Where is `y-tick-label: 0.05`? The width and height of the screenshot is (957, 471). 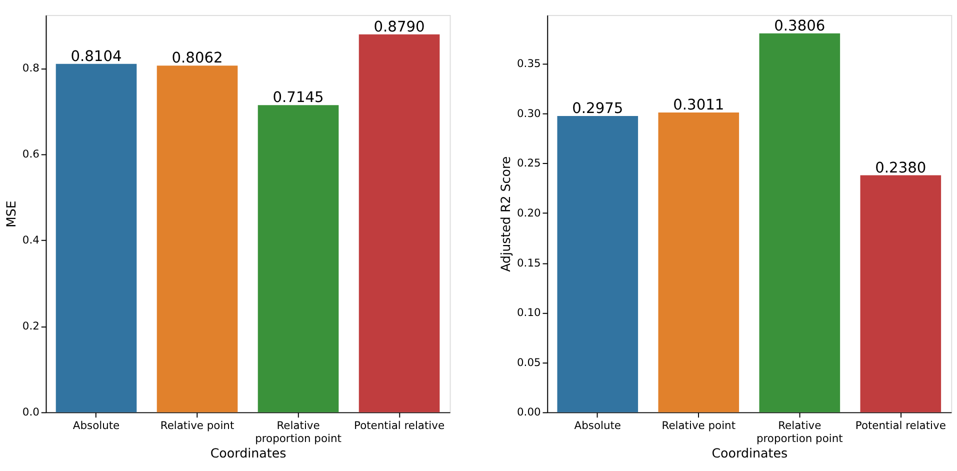 y-tick-label: 0.05 is located at coordinates (529, 362).